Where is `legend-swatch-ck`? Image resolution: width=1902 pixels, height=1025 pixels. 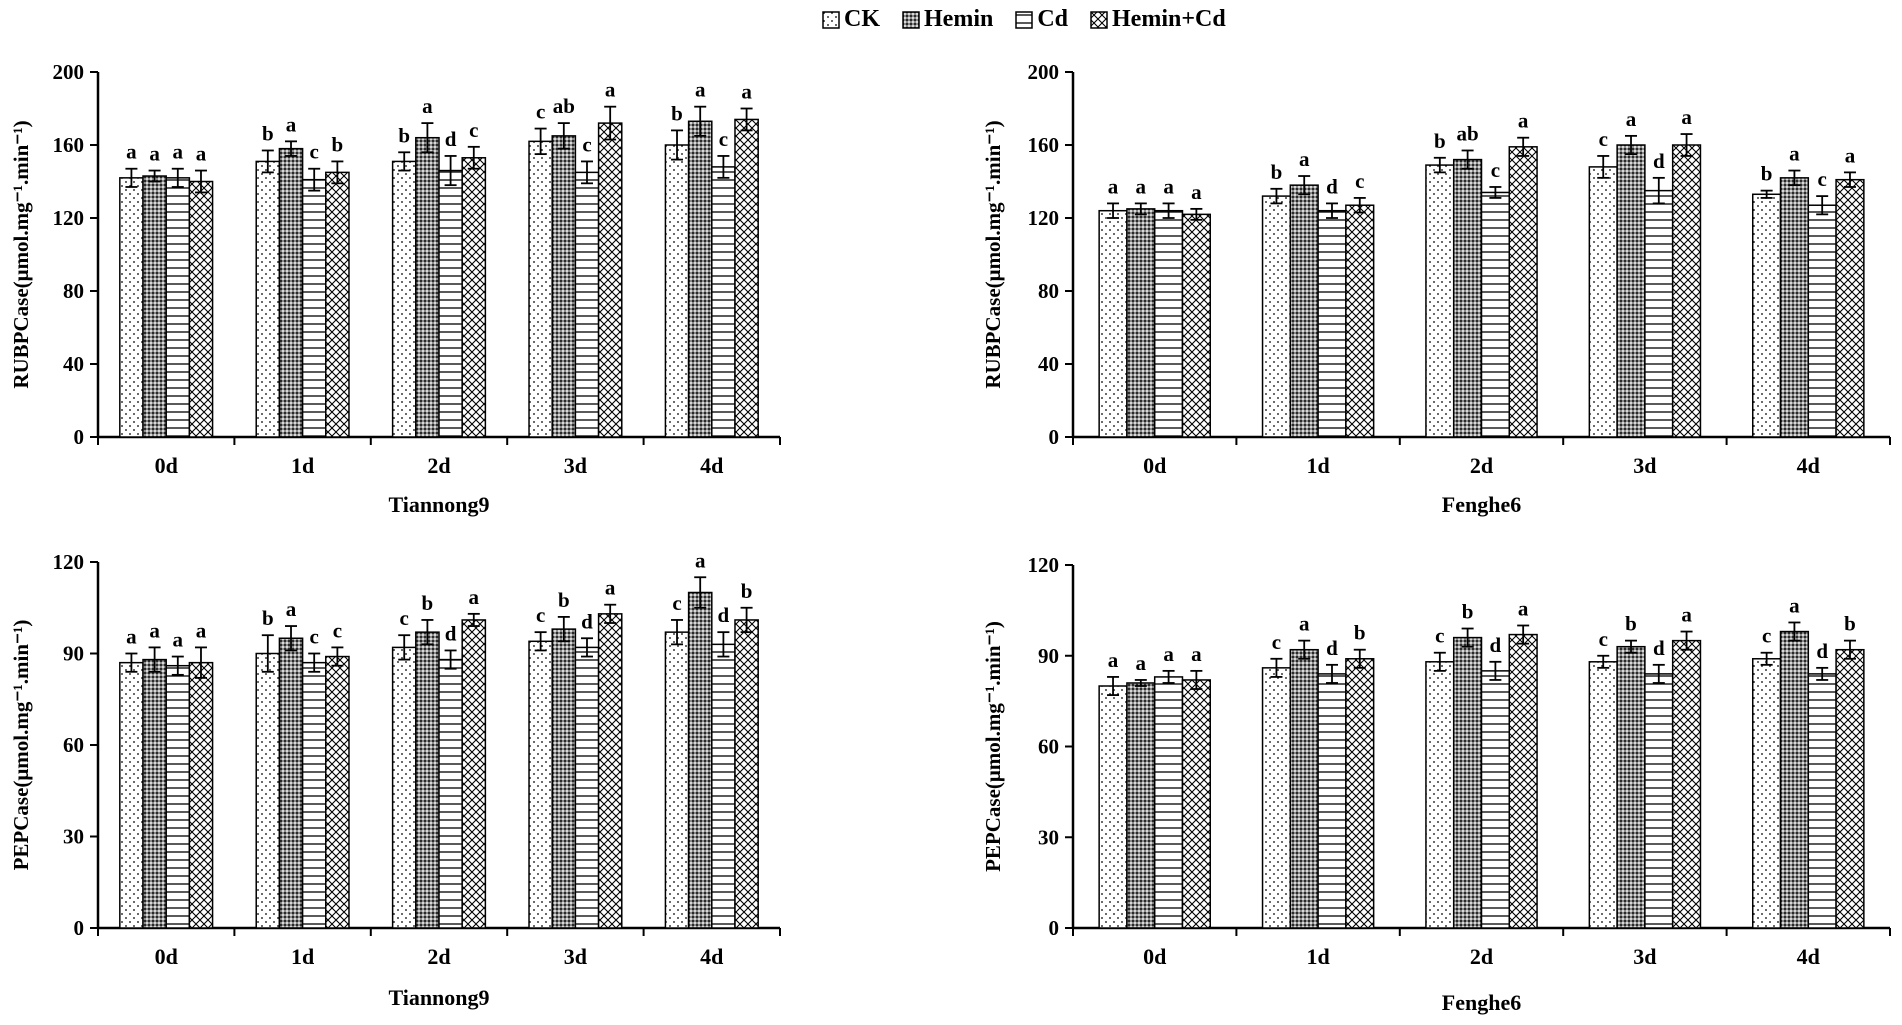
legend-swatch-ck is located at coordinates (831, 19).